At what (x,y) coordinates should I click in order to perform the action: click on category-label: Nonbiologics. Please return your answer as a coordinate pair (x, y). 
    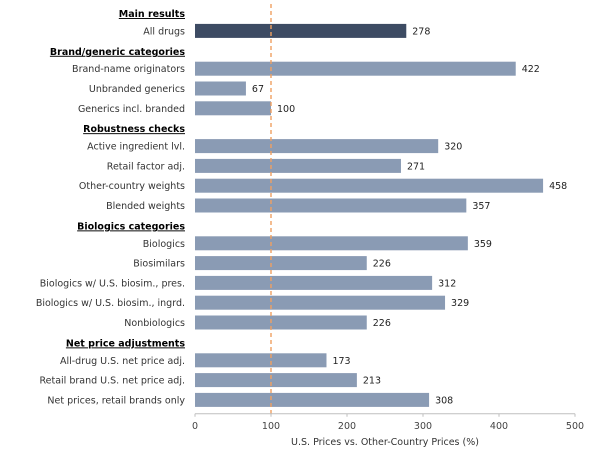
    Looking at the image, I should click on (154, 323).